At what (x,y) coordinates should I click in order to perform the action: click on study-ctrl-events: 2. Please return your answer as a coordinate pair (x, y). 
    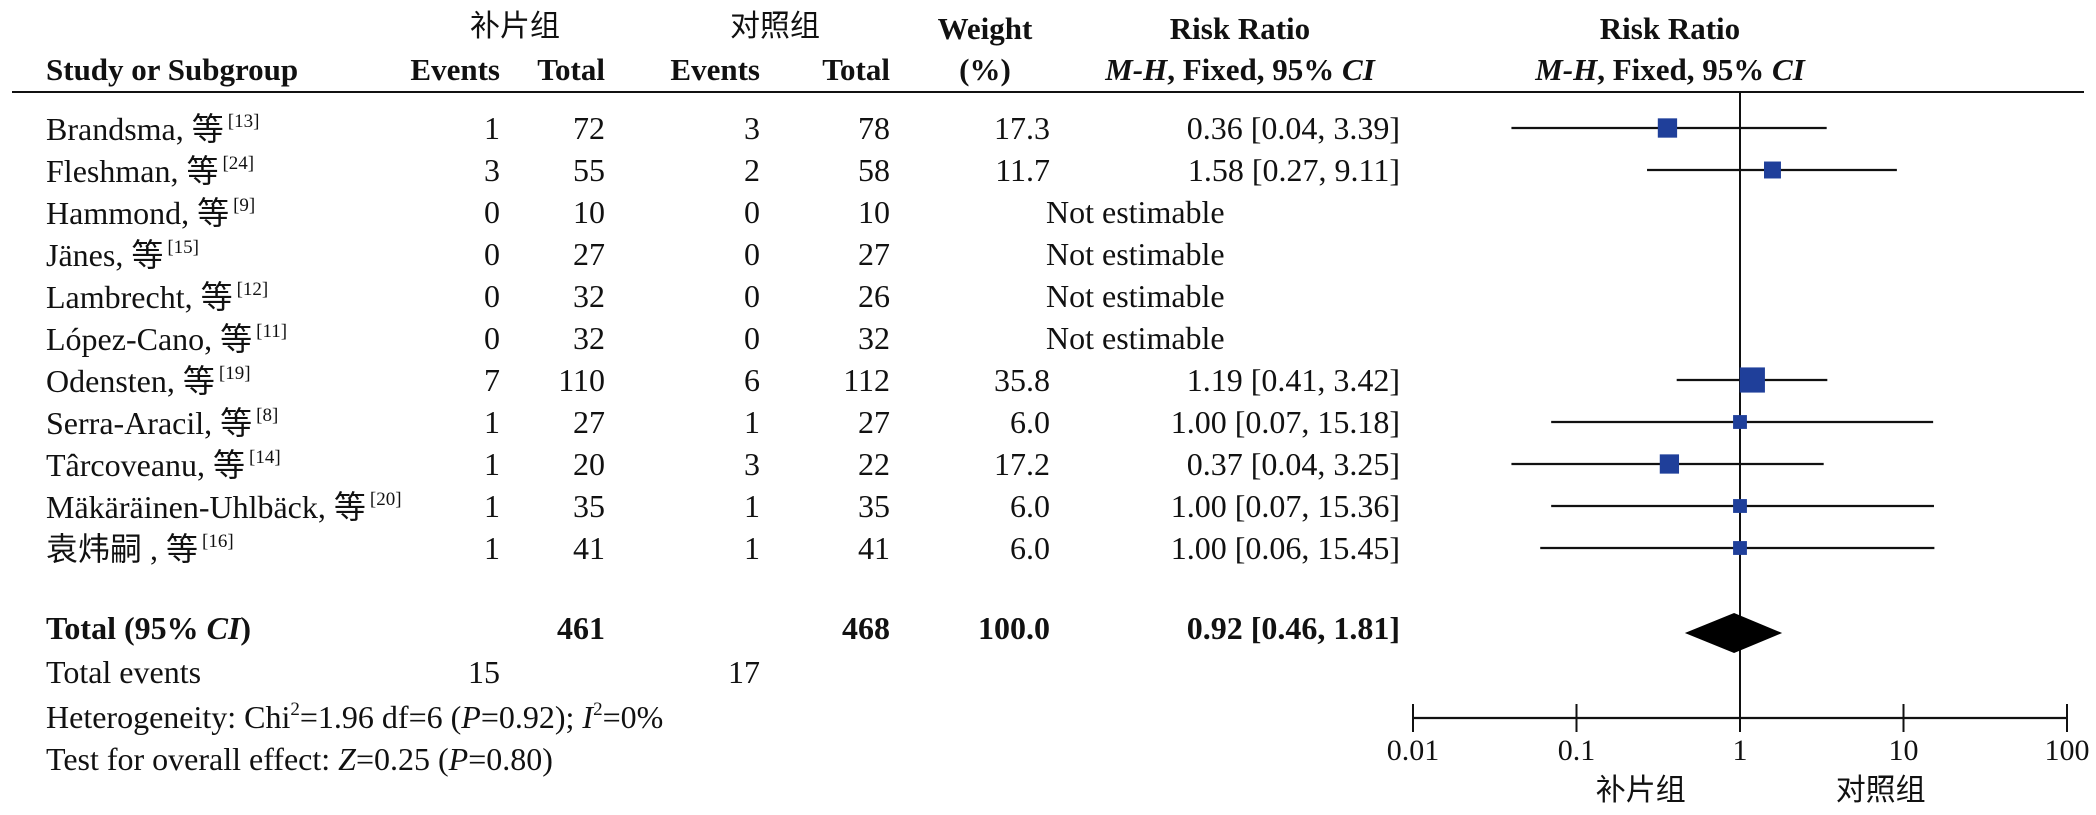
    Looking at the image, I should click on (752, 170).